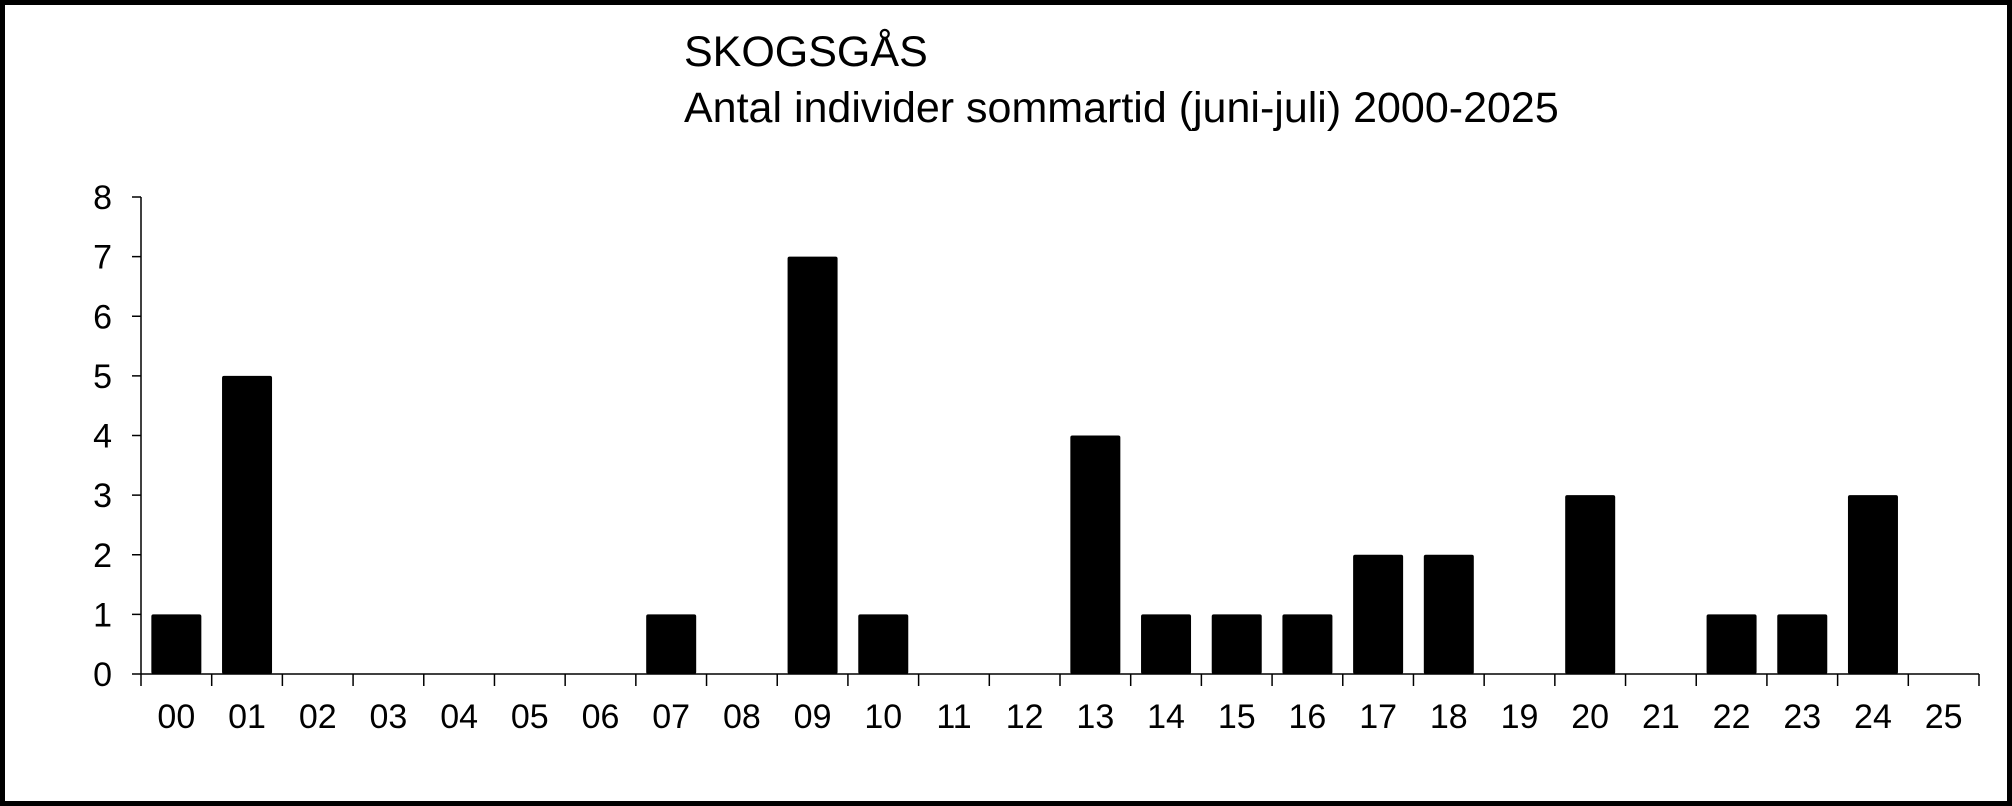  I want to click on x-tick-label: 03, so click(389, 717).